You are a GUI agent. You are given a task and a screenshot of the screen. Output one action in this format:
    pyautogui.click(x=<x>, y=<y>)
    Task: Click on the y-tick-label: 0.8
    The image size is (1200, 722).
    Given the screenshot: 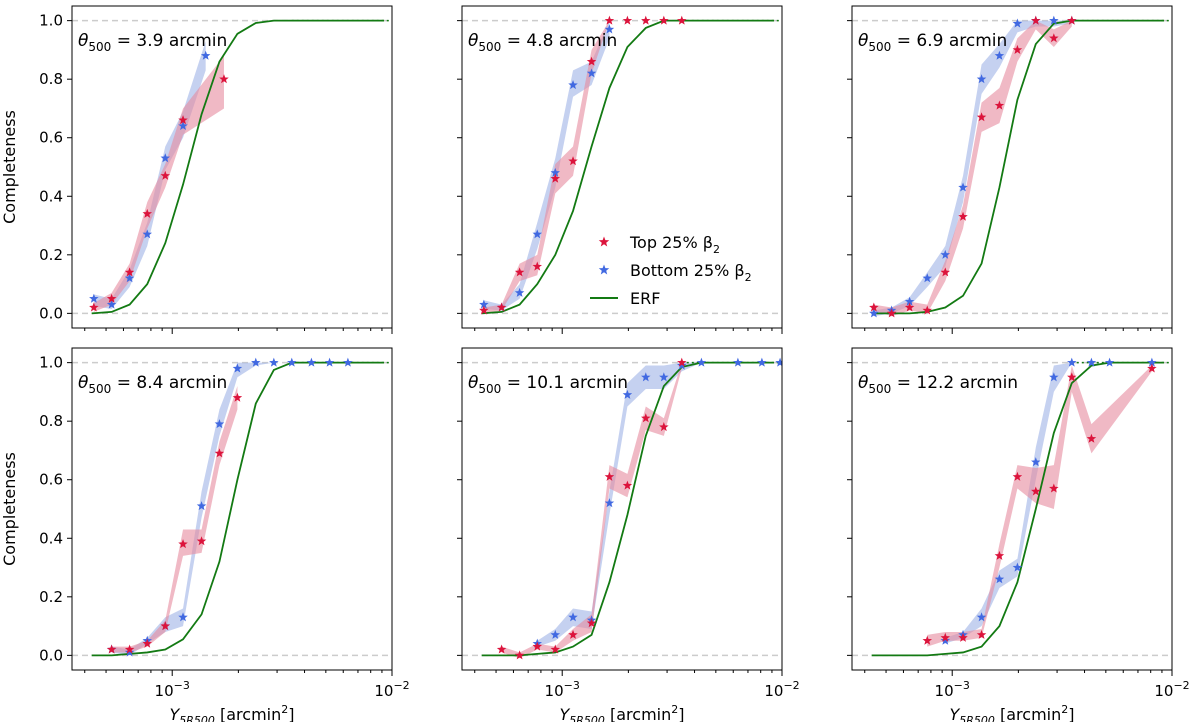 What is the action you would take?
    pyautogui.click(x=51, y=421)
    